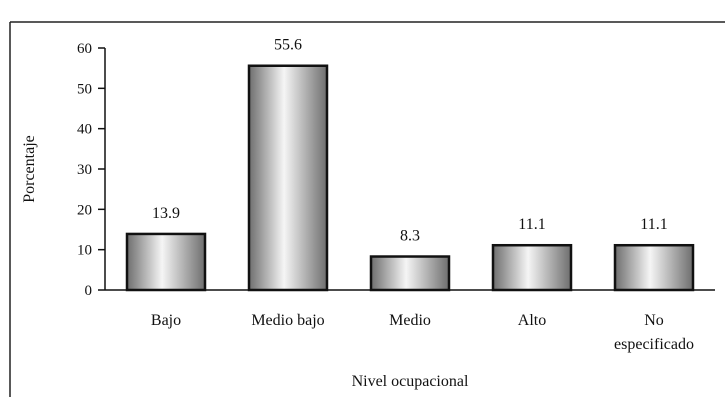 This screenshot has height=397, width=725. What do you see at coordinates (288, 178) in the screenshot?
I see `bar-medio-bajo` at bounding box center [288, 178].